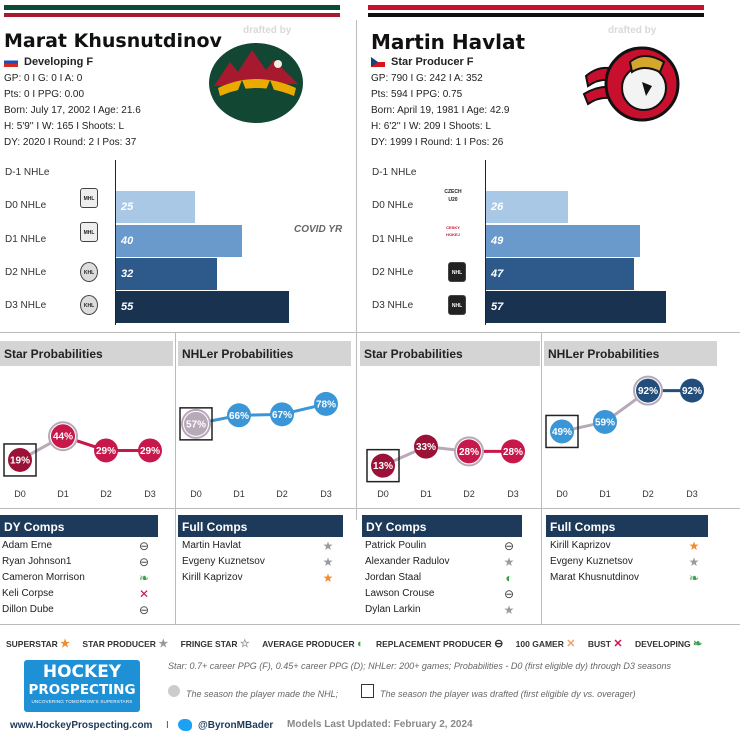 The height and width of the screenshot is (742, 740). What do you see at coordinates (106, 451) in the screenshot?
I see `prob-label: 29%` at bounding box center [106, 451].